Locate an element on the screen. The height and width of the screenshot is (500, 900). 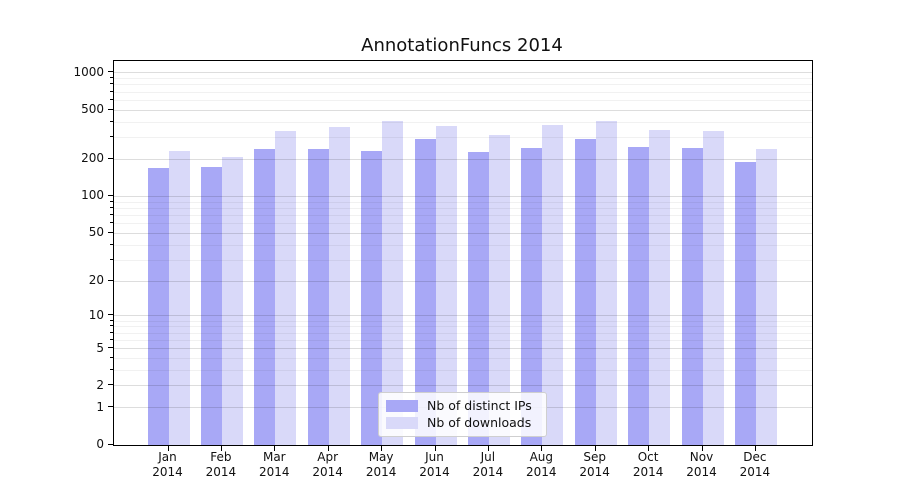
x-tick-label-oct: Oct is located at coordinates (648, 457).